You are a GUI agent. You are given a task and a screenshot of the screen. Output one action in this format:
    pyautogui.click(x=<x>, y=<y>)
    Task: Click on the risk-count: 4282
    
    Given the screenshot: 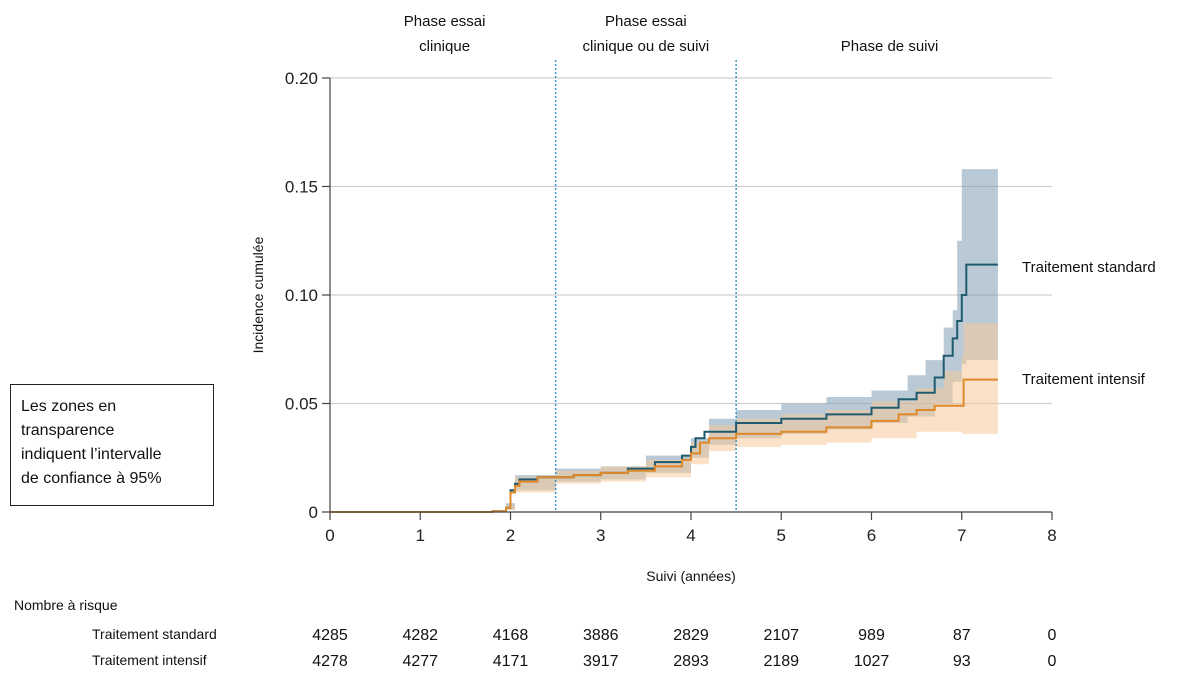 What is the action you would take?
    pyautogui.click(x=420, y=635)
    